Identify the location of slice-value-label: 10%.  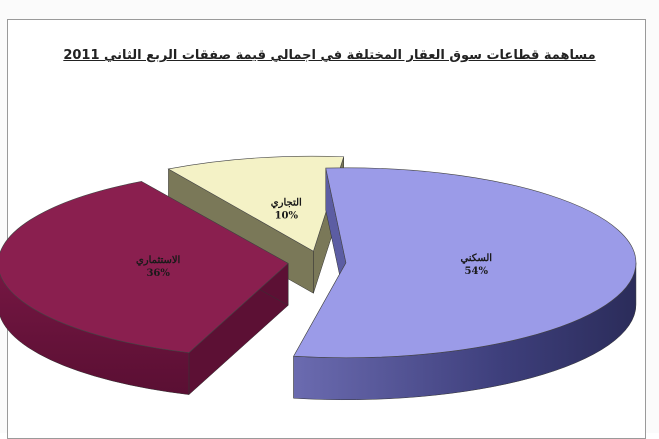
(287, 215).